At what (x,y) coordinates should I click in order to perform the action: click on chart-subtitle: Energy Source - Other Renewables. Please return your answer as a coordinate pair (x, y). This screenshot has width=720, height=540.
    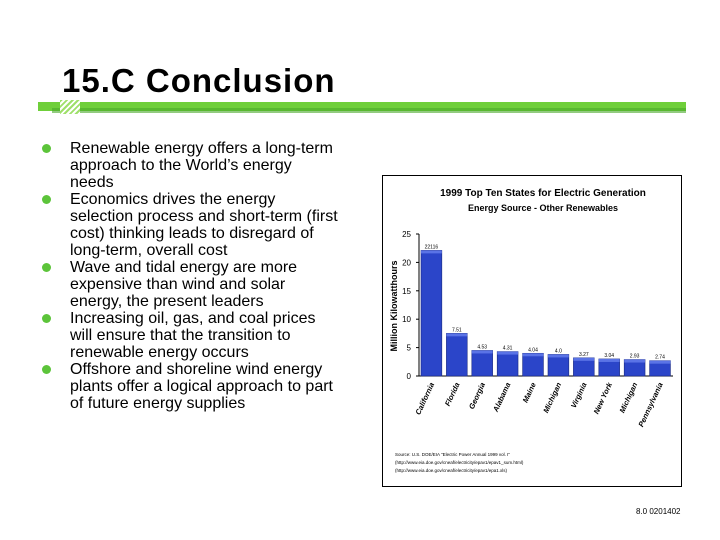
    Looking at the image, I should click on (543, 208).